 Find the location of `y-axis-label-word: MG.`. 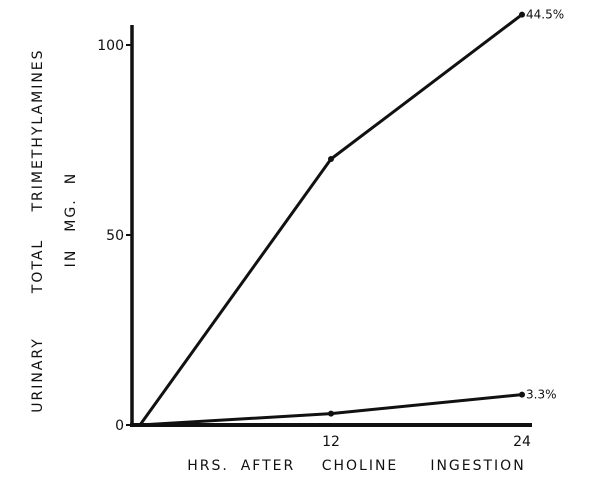

y-axis-label-word: MG. is located at coordinates (71, 214).